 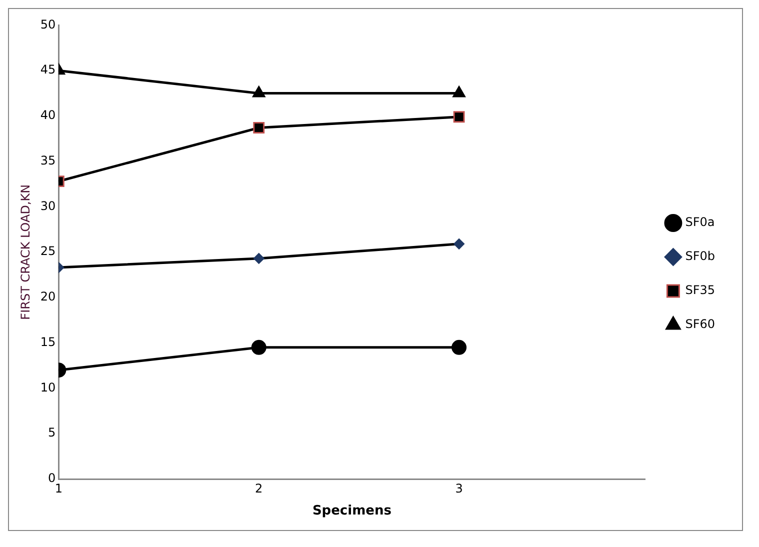 What do you see at coordinates (52, 478) in the screenshot?
I see `y-tick-label: 0` at bounding box center [52, 478].